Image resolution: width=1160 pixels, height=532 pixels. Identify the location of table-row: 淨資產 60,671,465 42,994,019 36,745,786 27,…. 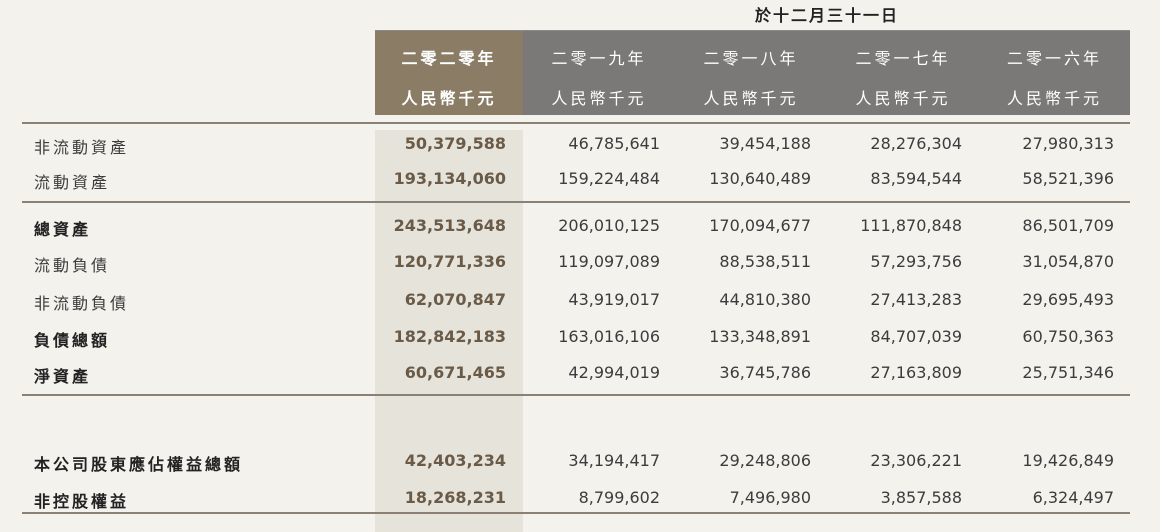
(580, 374).